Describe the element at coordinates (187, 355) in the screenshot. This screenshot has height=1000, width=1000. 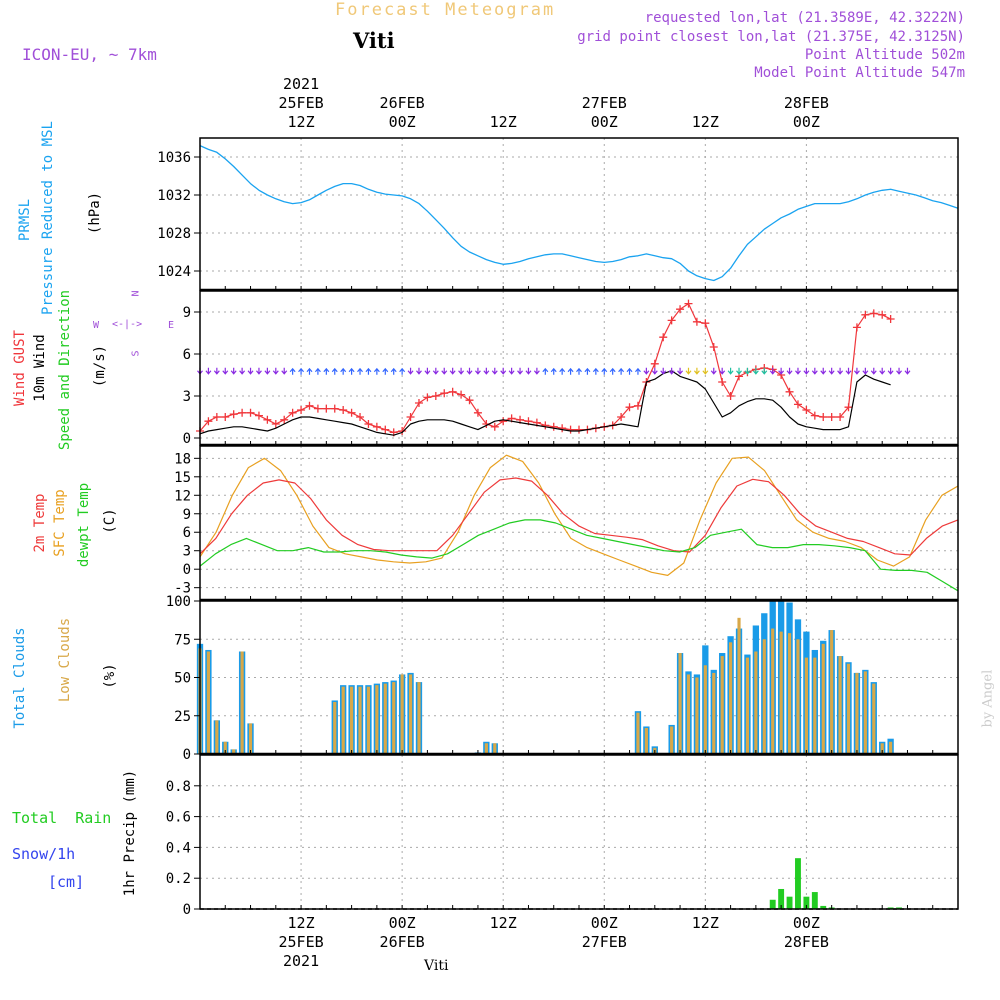
I see `y-tick-label: 6` at that location.